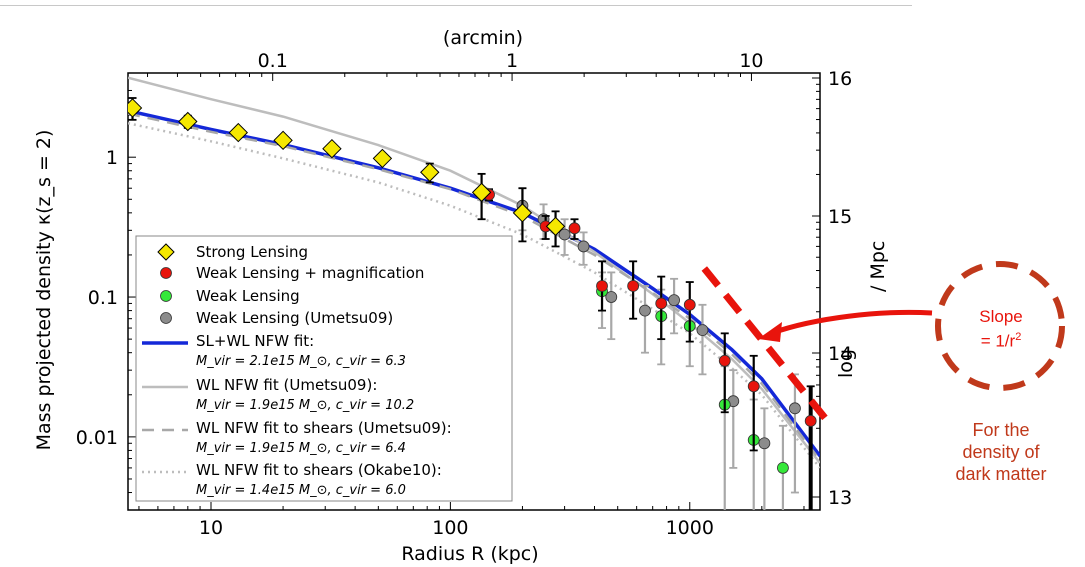  What do you see at coordinates (286, 385) in the screenshot?
I see `legend-label: WL NFW fit (Umetsu09):` at bounding box center [286, 385].